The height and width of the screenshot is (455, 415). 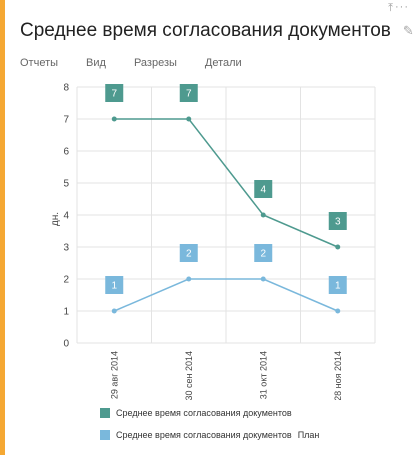 I want to click on data-label: 4, so click(x=263, y=190).